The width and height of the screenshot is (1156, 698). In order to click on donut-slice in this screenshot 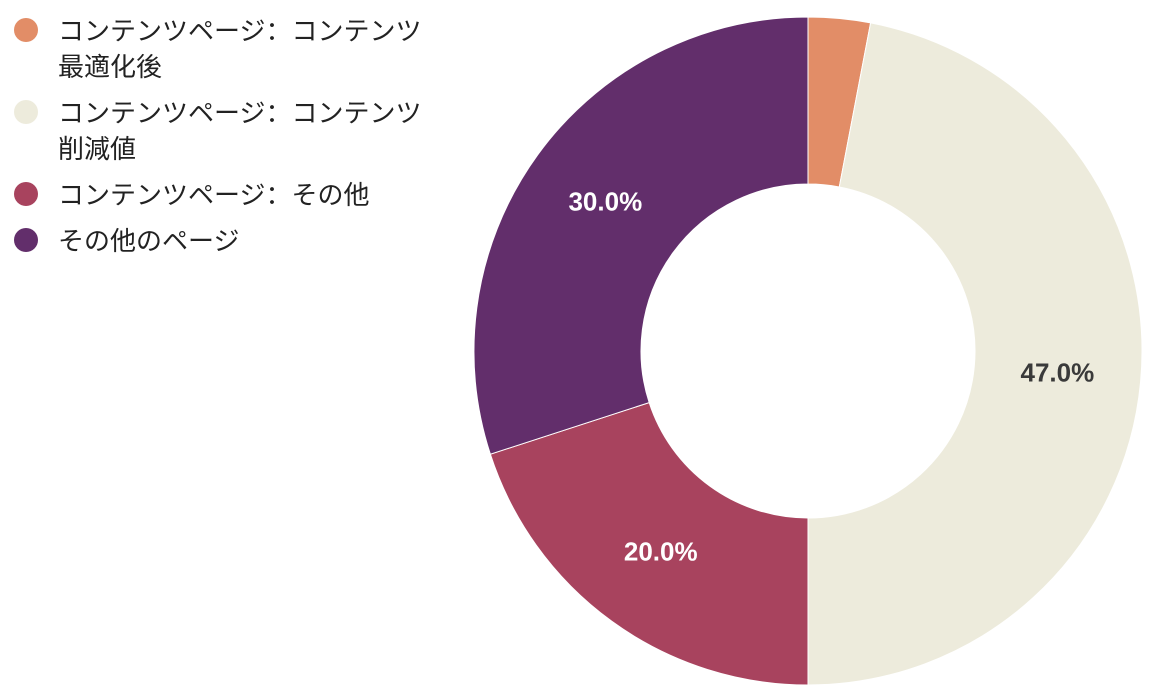, I will do `click(649, 543)`.